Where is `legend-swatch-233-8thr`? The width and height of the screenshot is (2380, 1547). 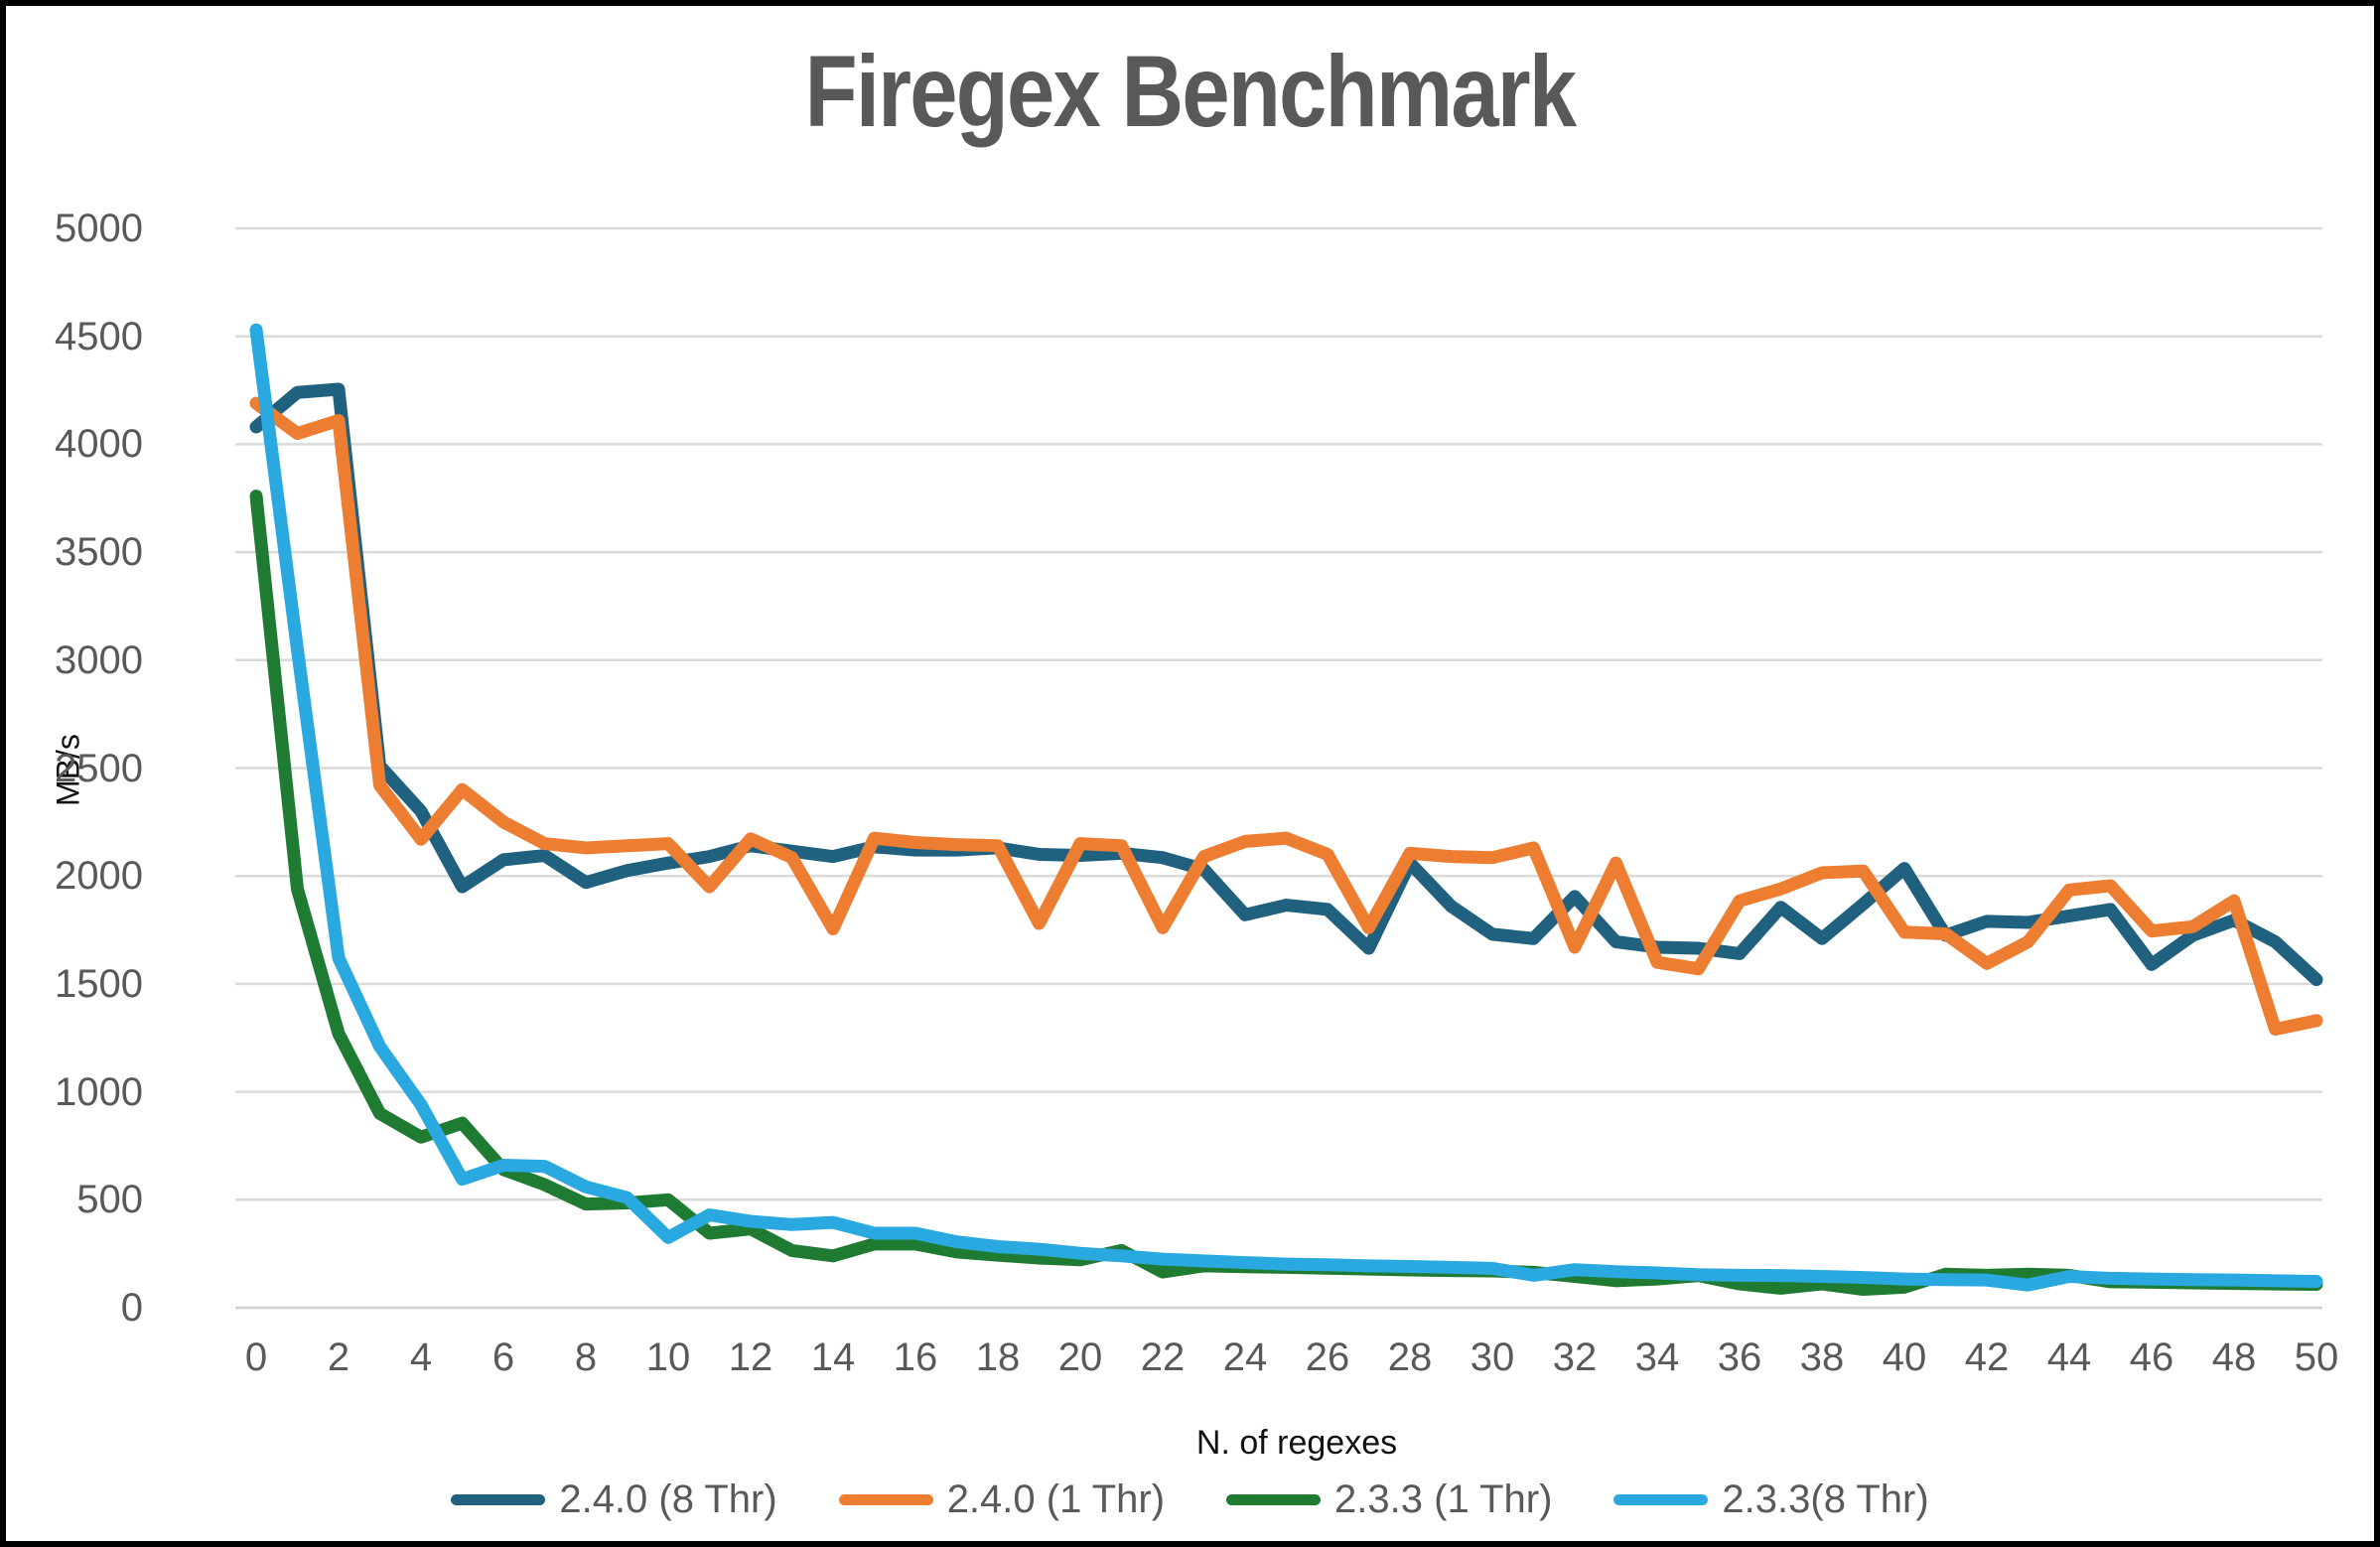 legend-swatch-233-8thr is located at coordinates (1661, 1499).